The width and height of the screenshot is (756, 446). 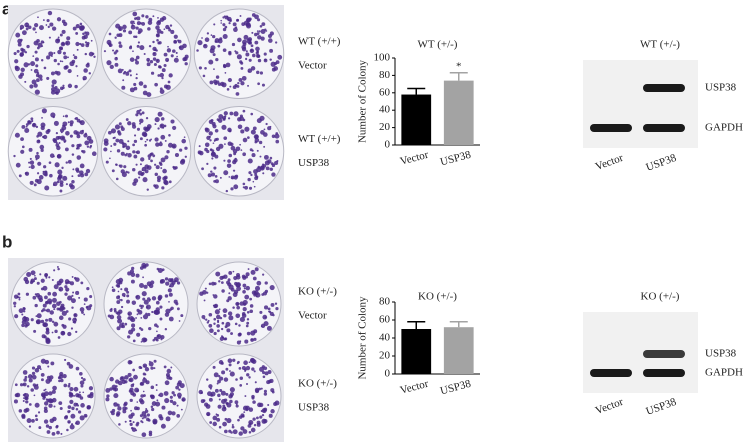 What do you see at coordinates (239, 151) in the screenshot?
I see `well` at bounding box center [239, 151].